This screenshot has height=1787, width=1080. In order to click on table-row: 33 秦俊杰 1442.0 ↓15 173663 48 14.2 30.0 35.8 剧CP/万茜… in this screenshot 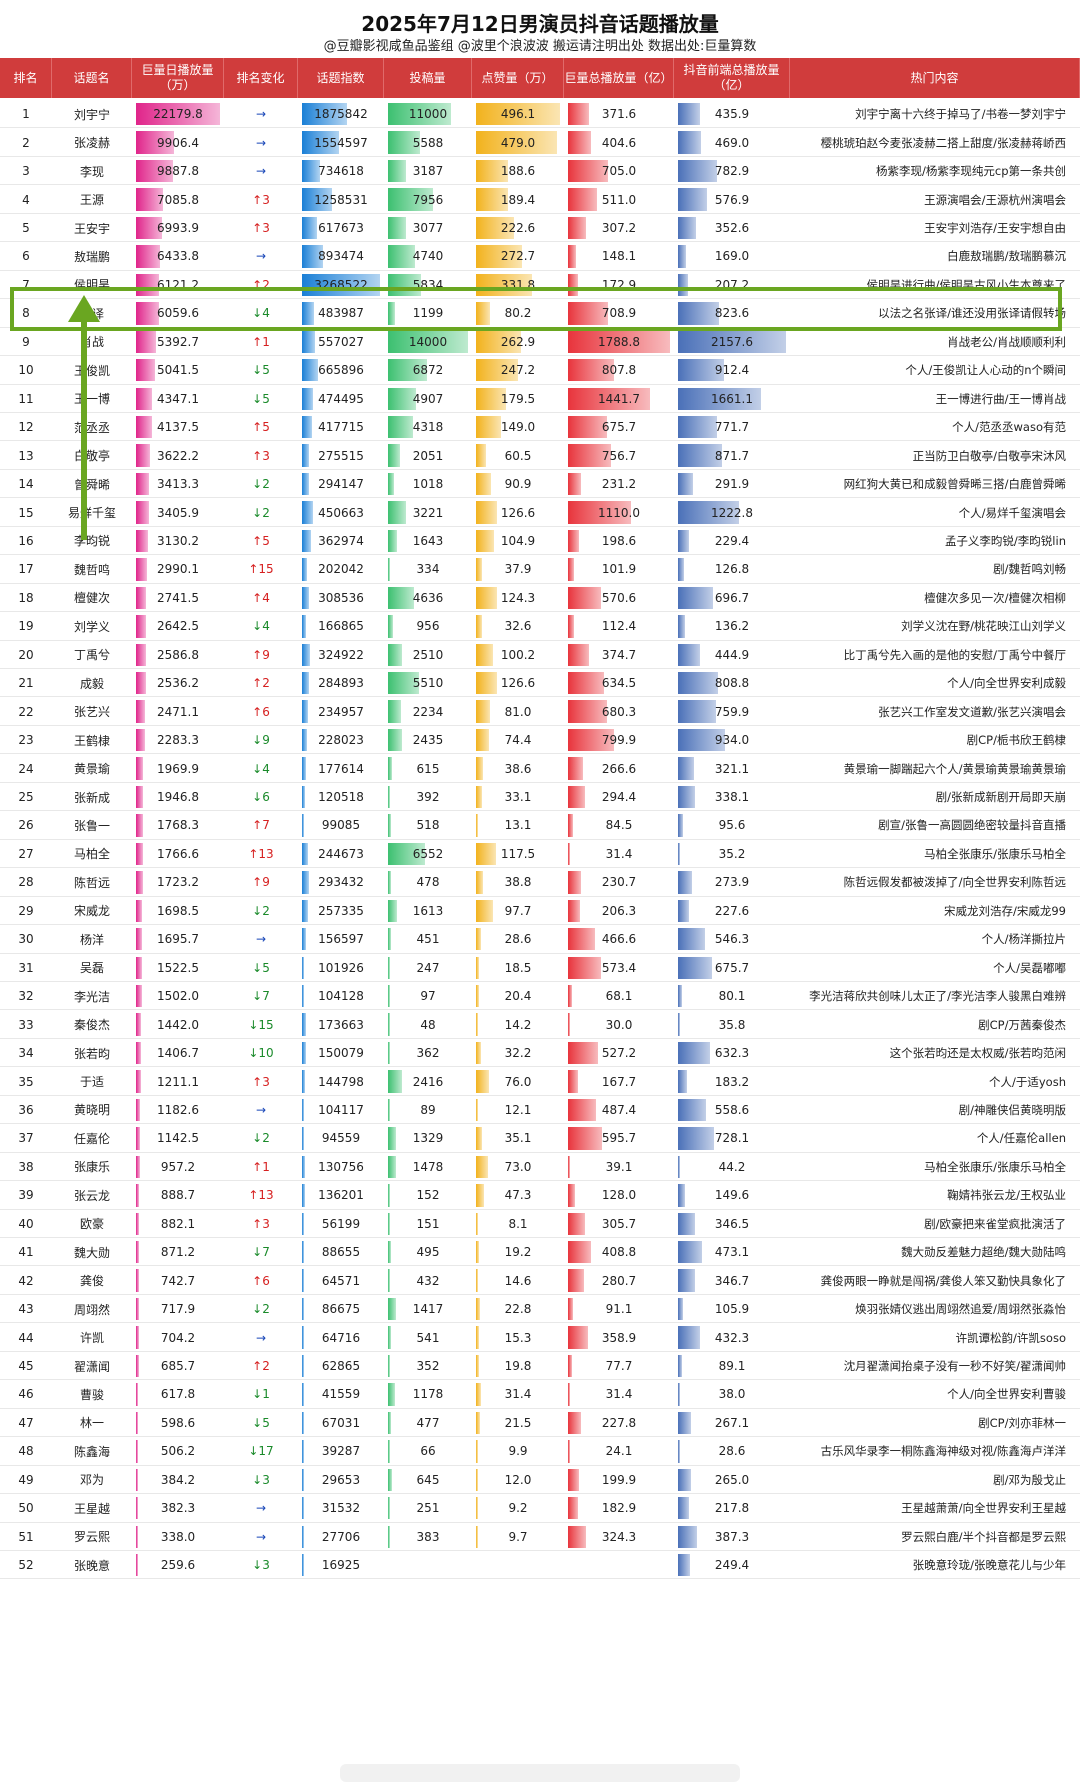, I will do `click(540, 1024)`.